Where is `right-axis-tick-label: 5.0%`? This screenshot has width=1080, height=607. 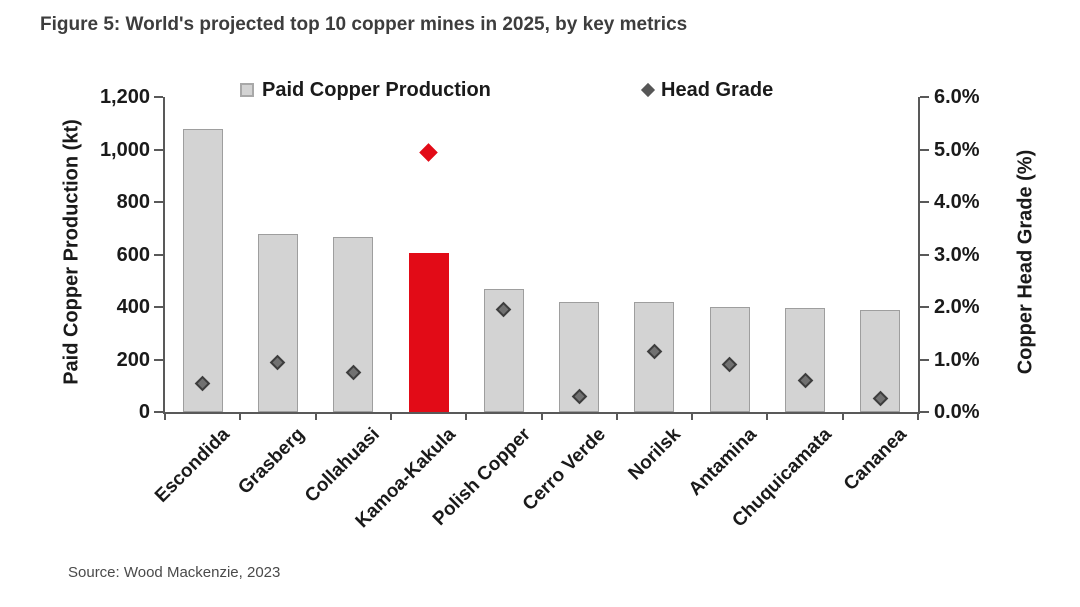
right-axis-tick-label: 5.0% is located at coordinates (957, 149).